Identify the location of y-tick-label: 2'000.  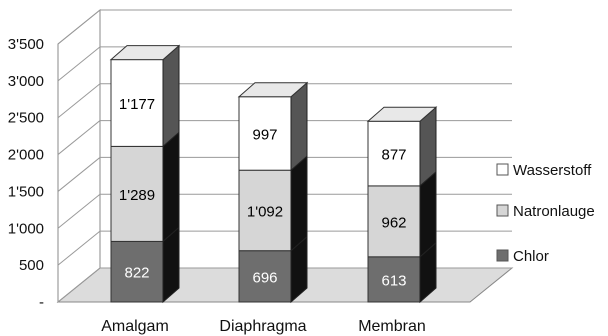
(26, 155).